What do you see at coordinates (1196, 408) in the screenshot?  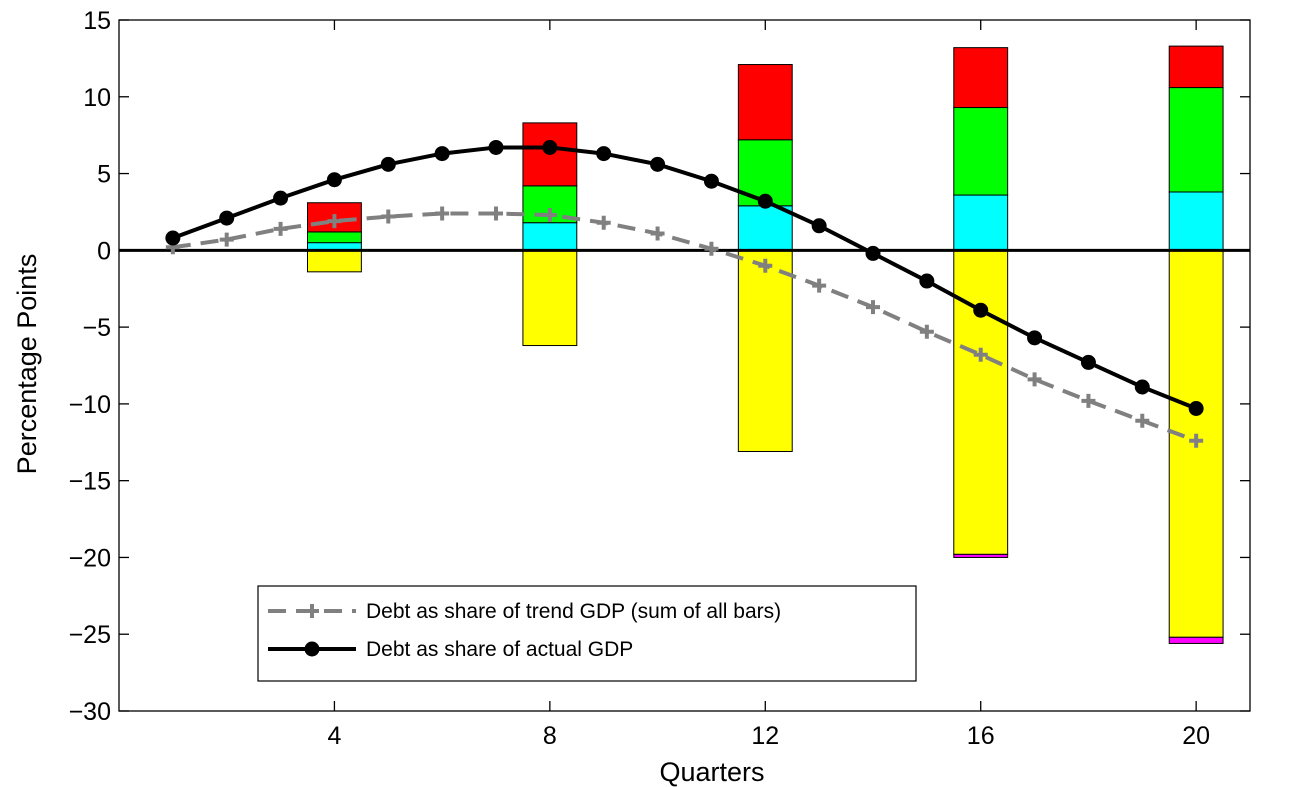 I see `point-actual-gdp-q20` at bounding box center [1196, 408].